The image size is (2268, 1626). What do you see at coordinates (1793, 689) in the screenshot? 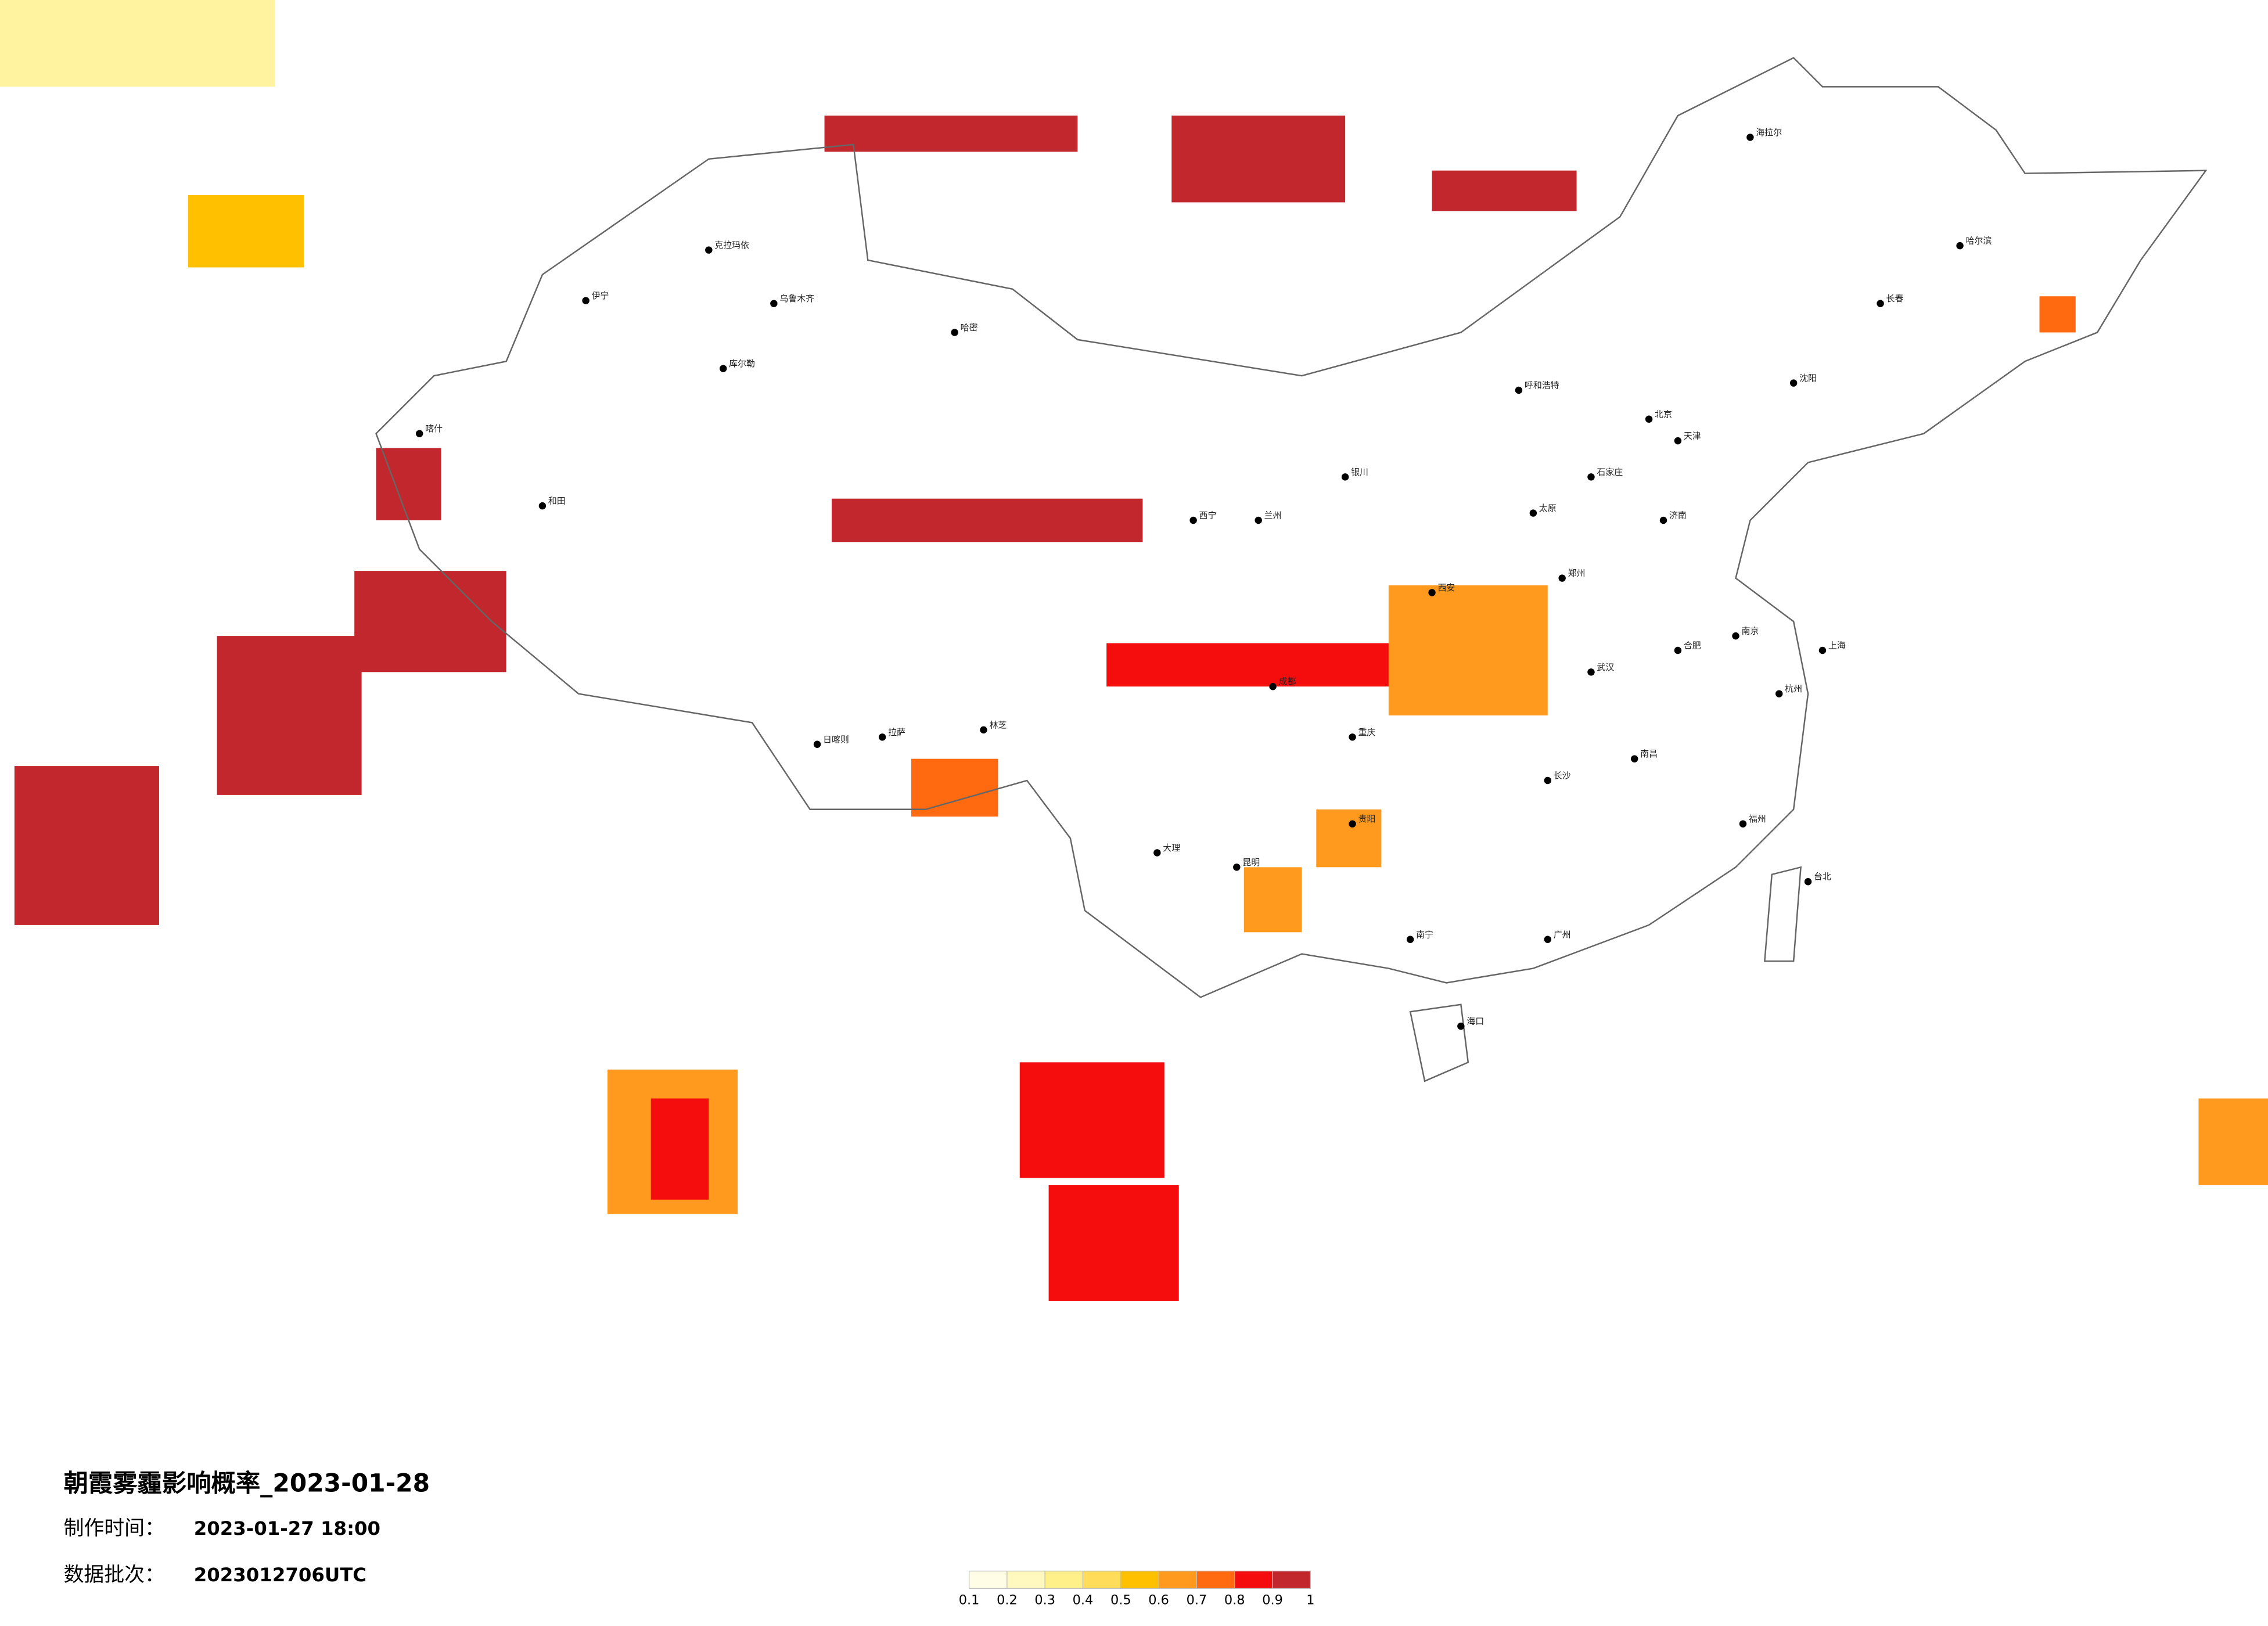
I see `city-label: 杭州` at bounding box center [1793, 689].